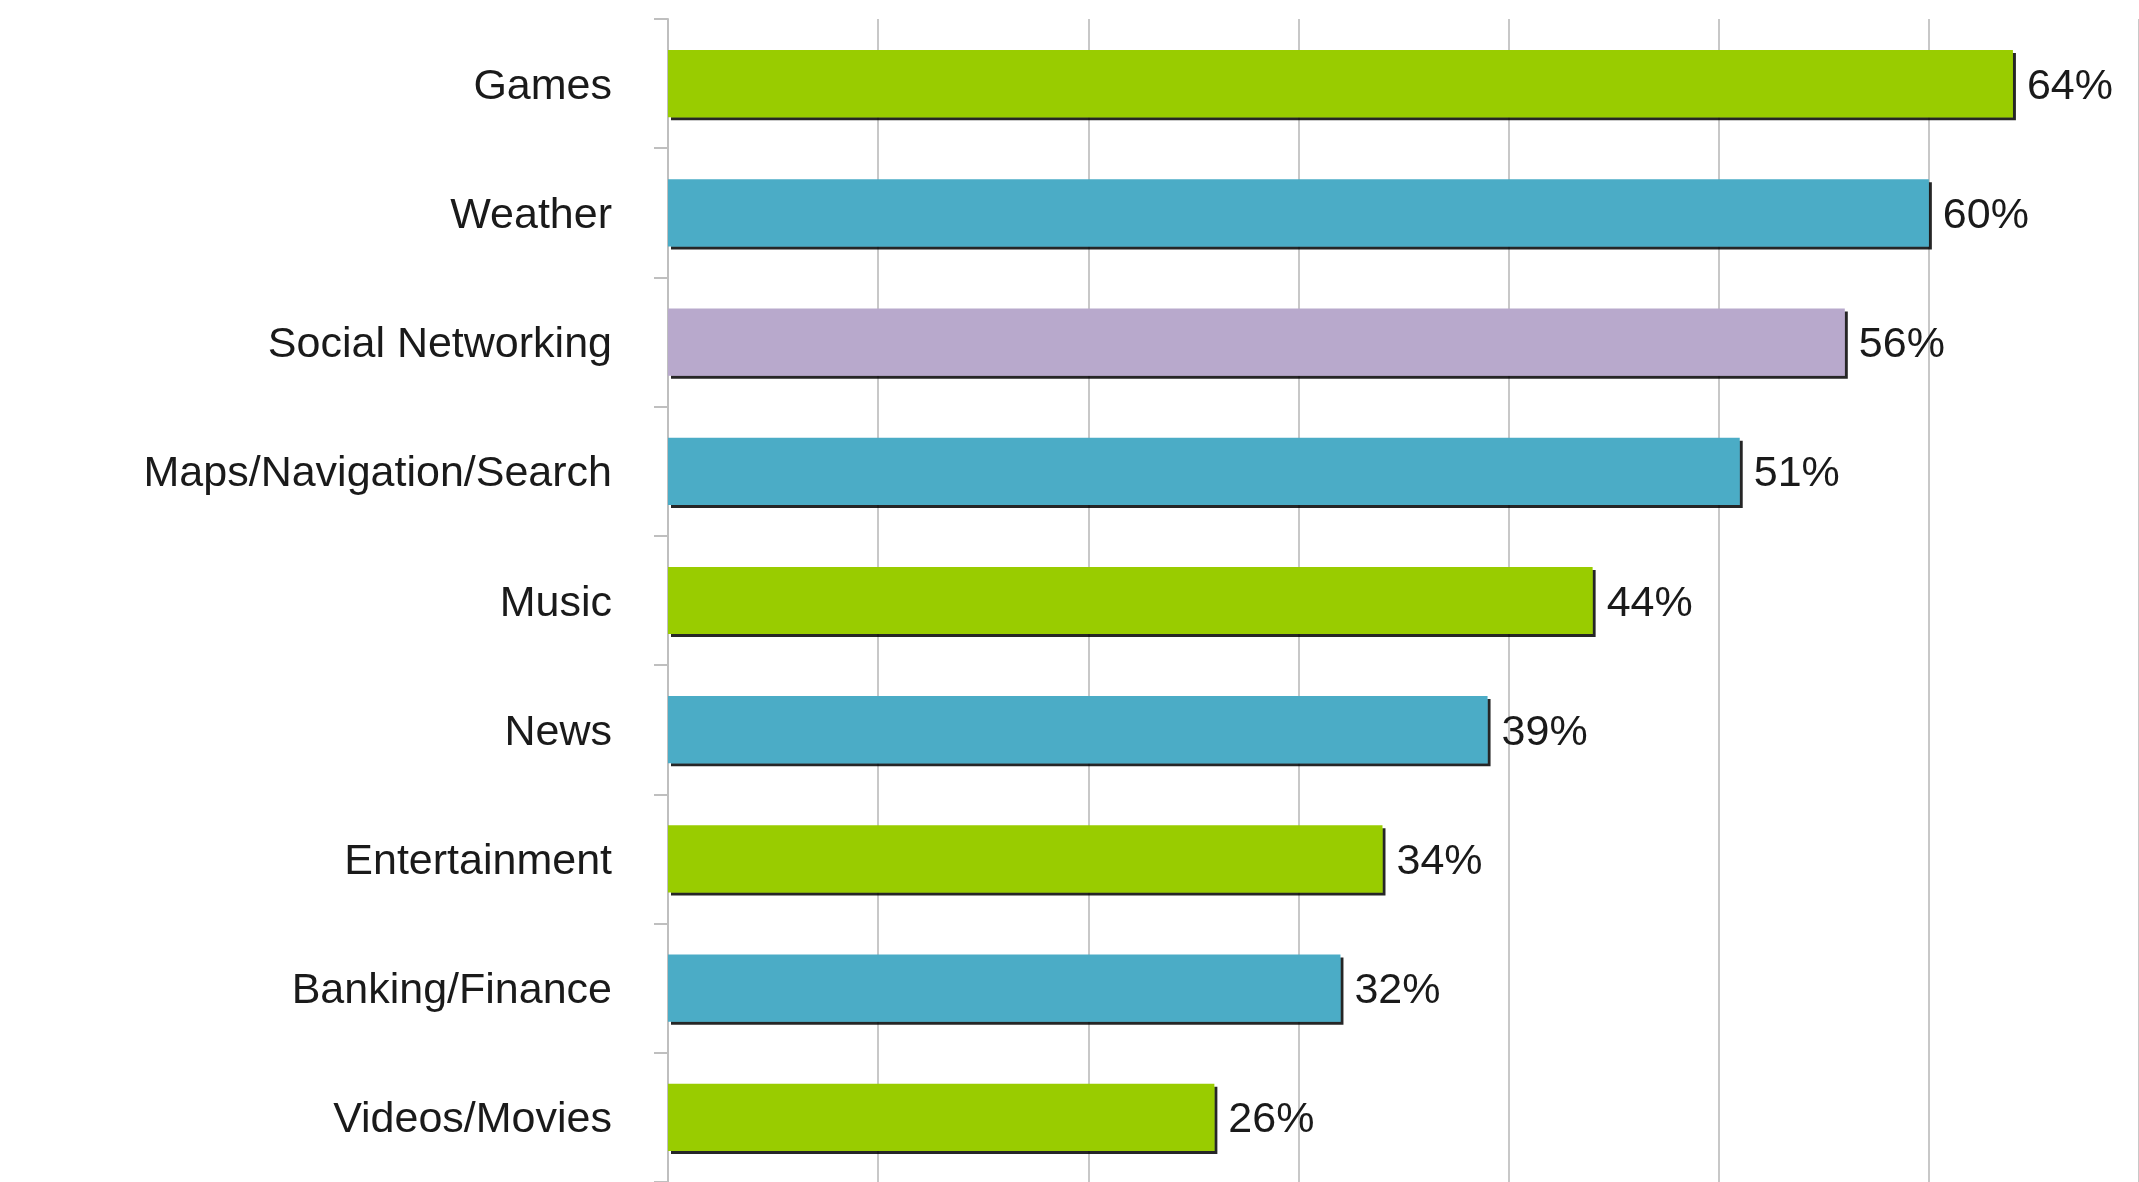 The width and height of the screenshot is (2139, 1182). I want to click on data-label: 26%, so click(1271, 1117).